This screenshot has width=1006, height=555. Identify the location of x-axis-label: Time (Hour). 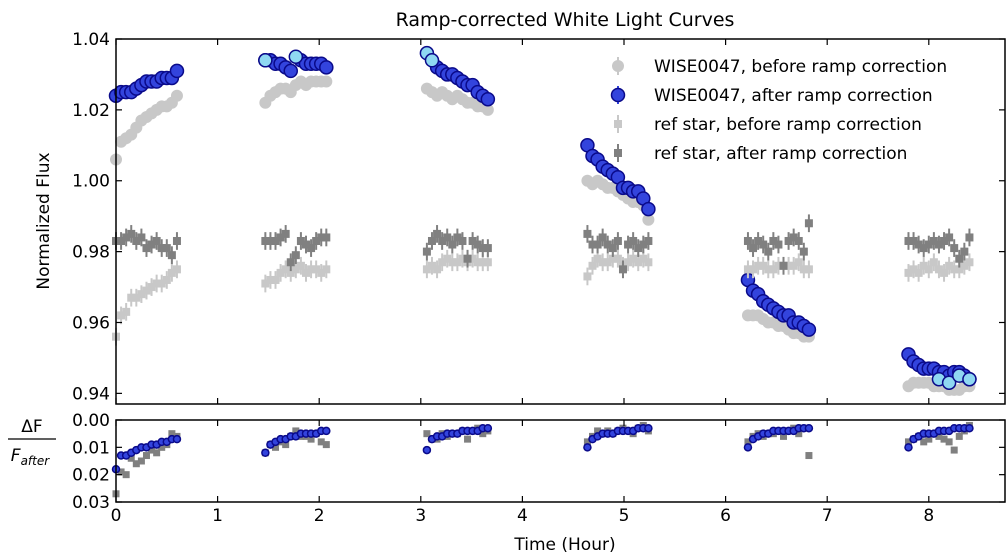
(564, 545).